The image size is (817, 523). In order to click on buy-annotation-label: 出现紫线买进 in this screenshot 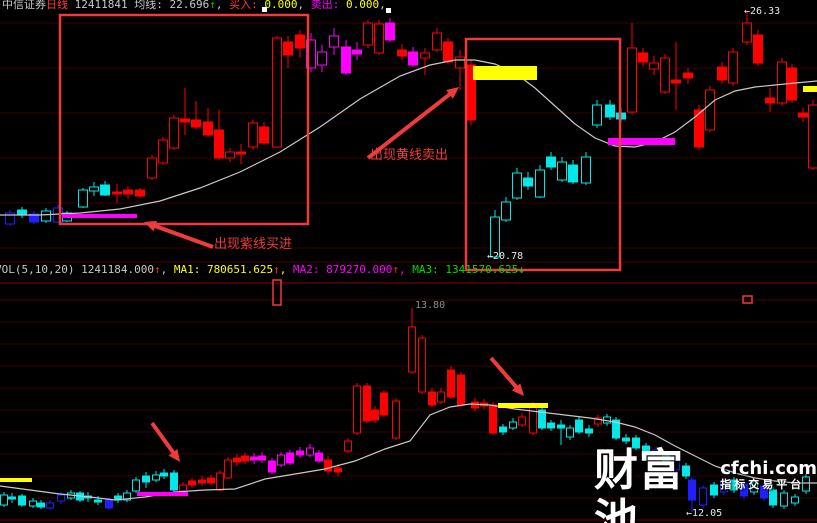, I will do `click(253, 244)`.